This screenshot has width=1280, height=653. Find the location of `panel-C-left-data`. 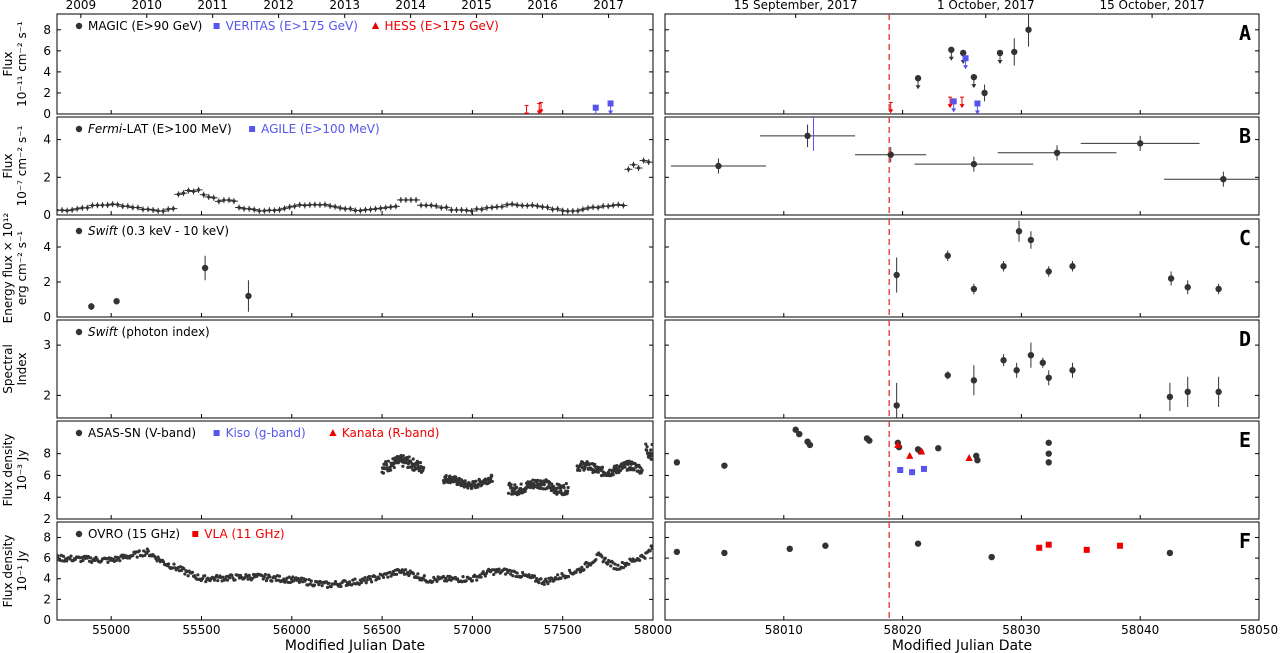

panel-C-left-data is located at coordinates (170, 283).